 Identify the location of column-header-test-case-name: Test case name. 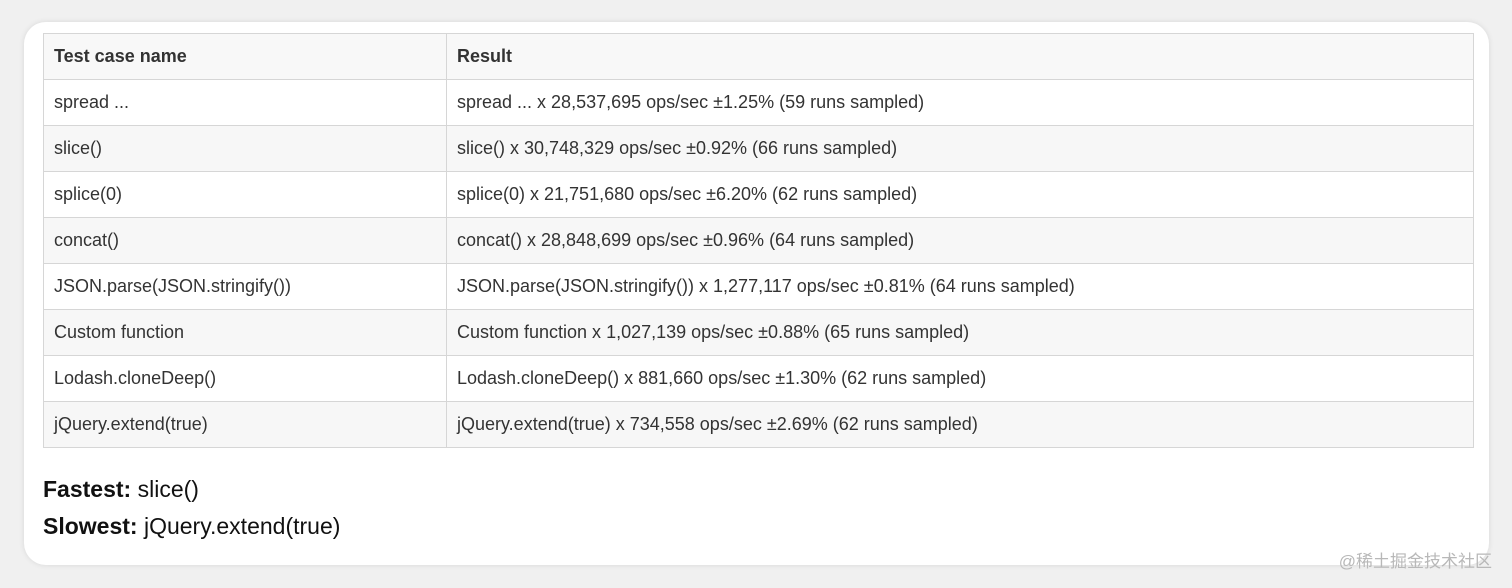
(245, 56).